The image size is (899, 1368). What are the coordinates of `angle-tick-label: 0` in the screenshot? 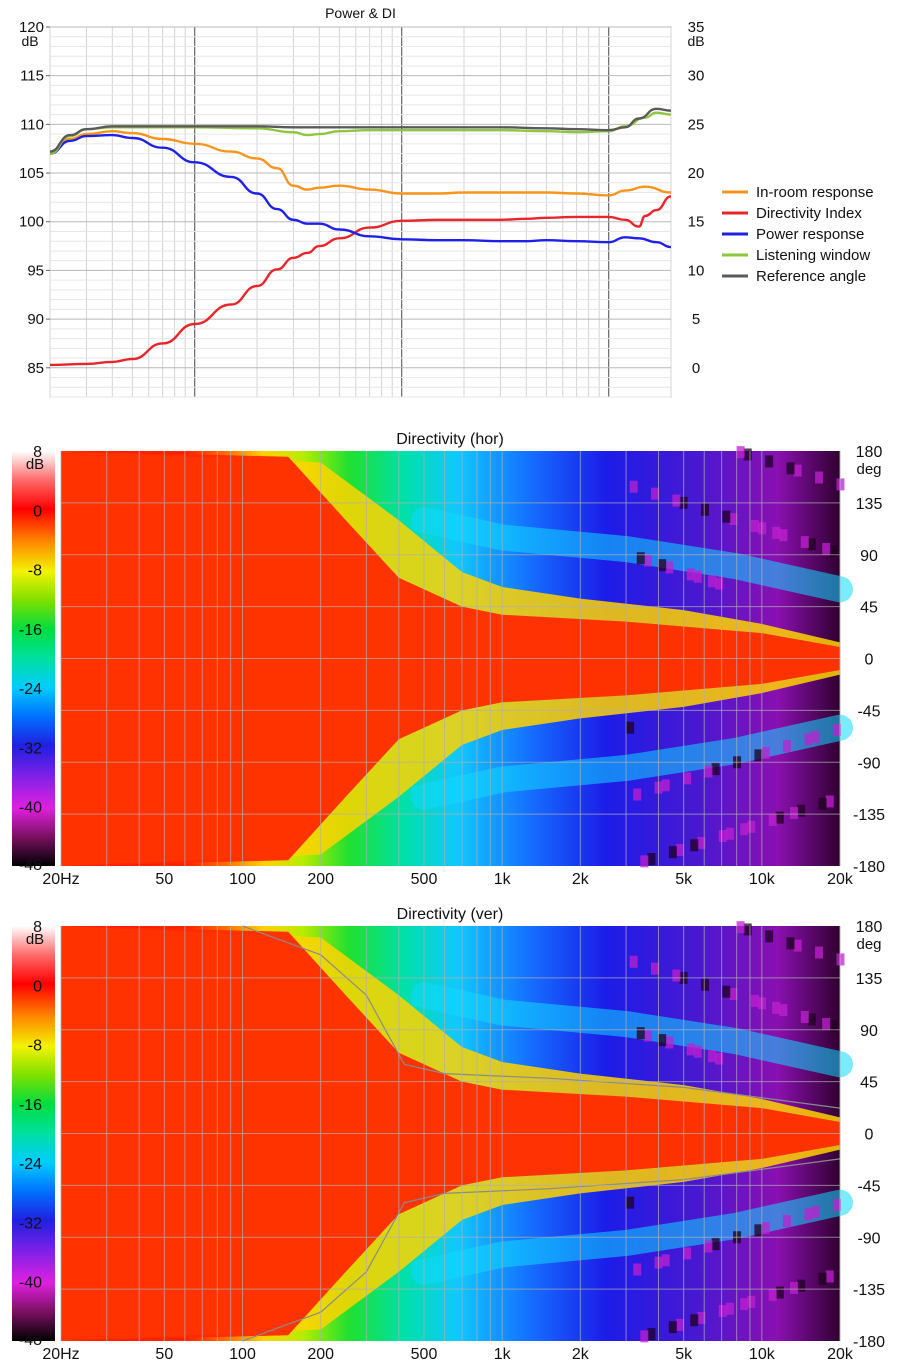 It's located at (869, 1135).